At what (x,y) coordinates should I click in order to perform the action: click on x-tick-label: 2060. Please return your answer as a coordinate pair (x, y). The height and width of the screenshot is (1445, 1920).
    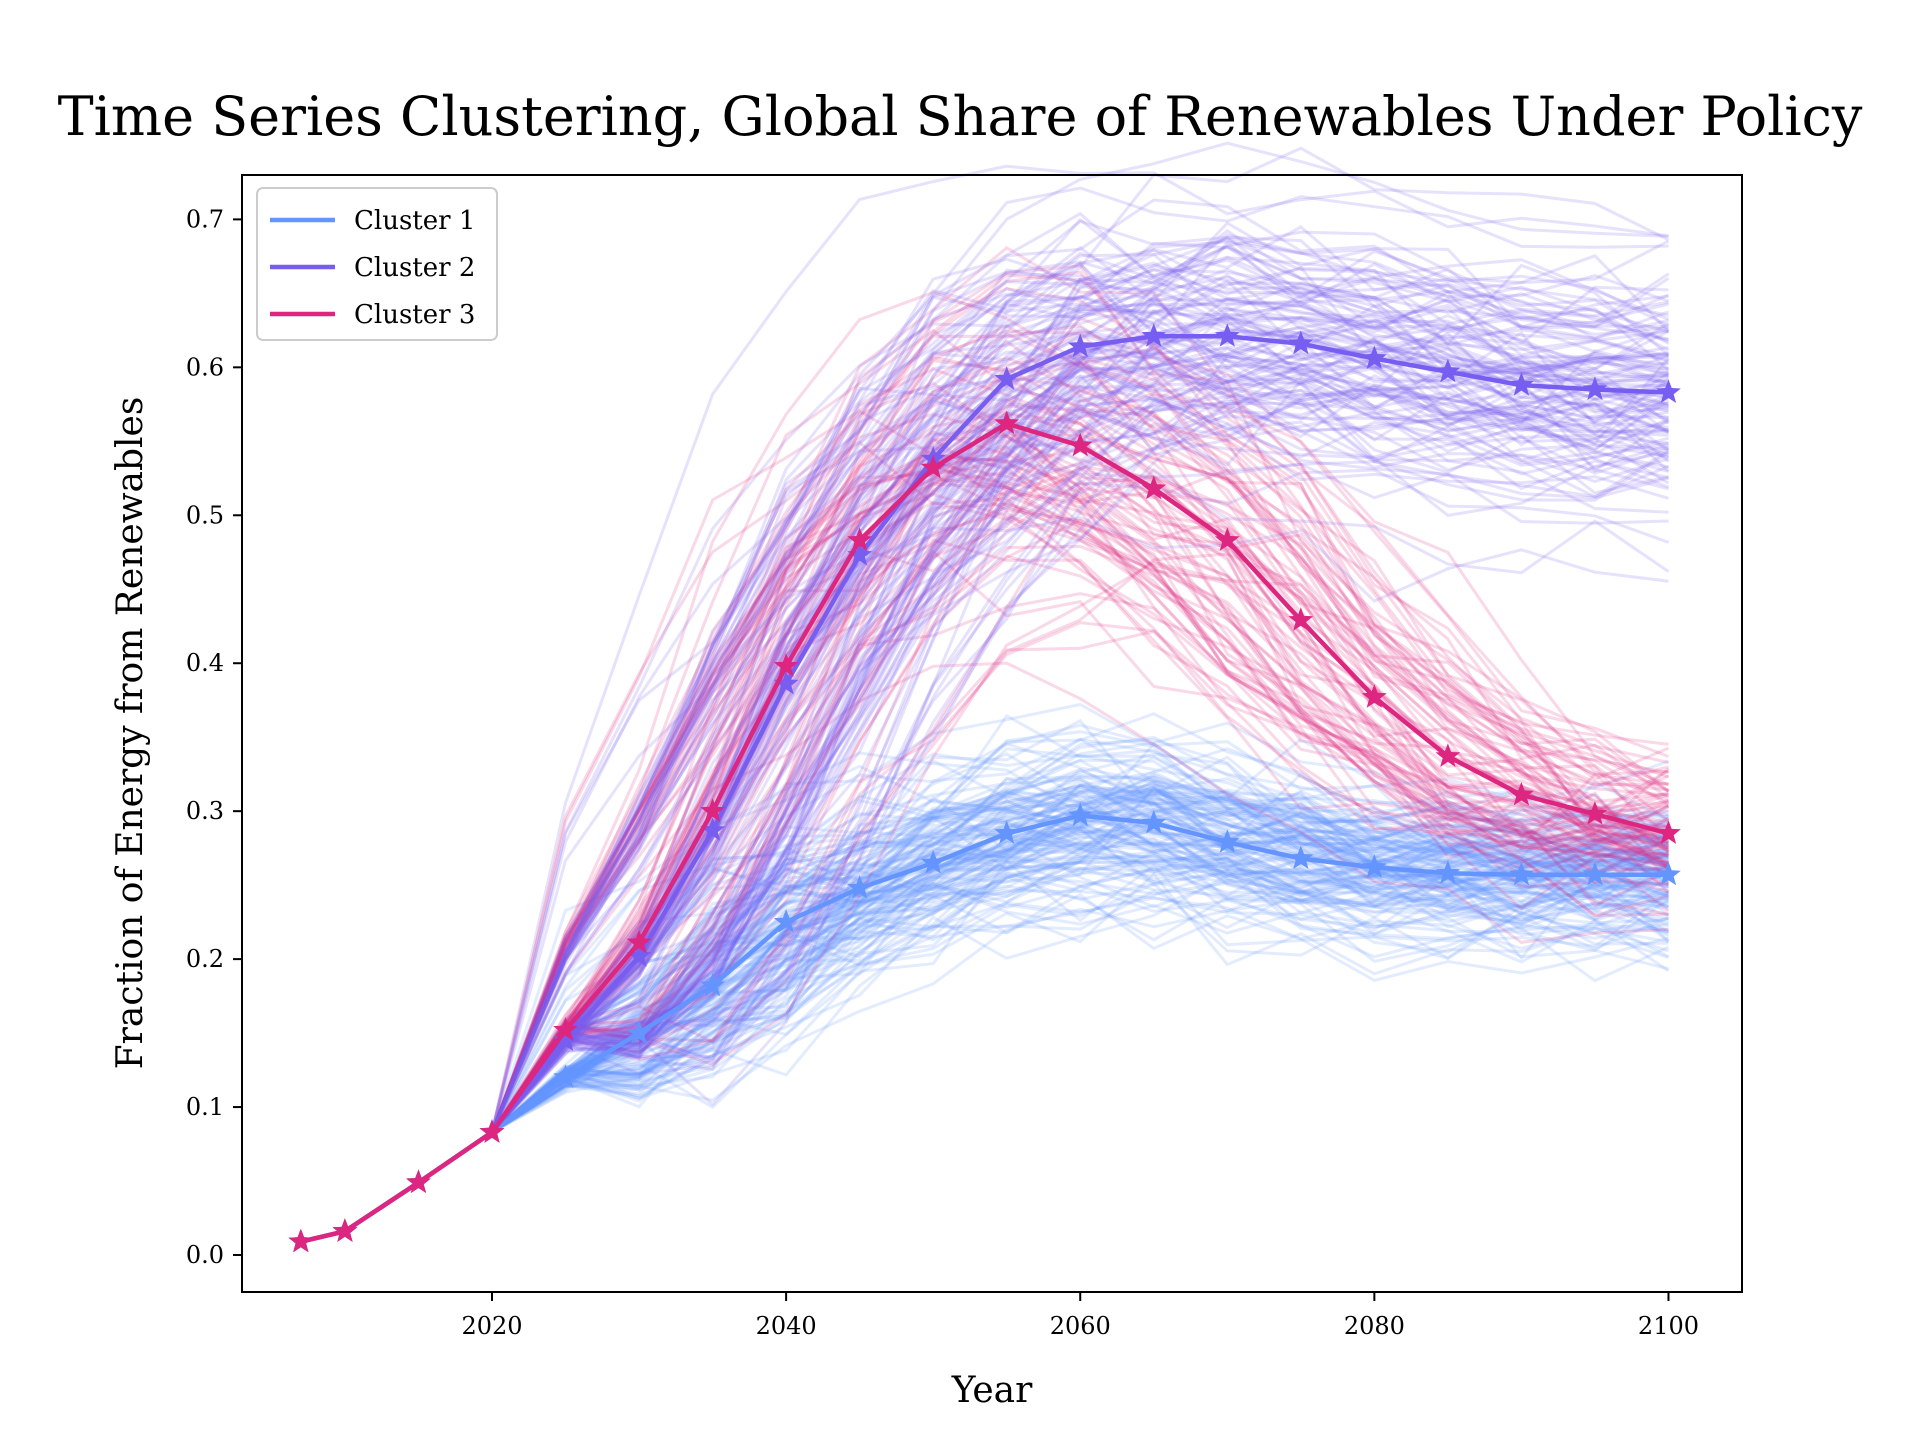
    Looking at the image, I should click on (1080, 1326).